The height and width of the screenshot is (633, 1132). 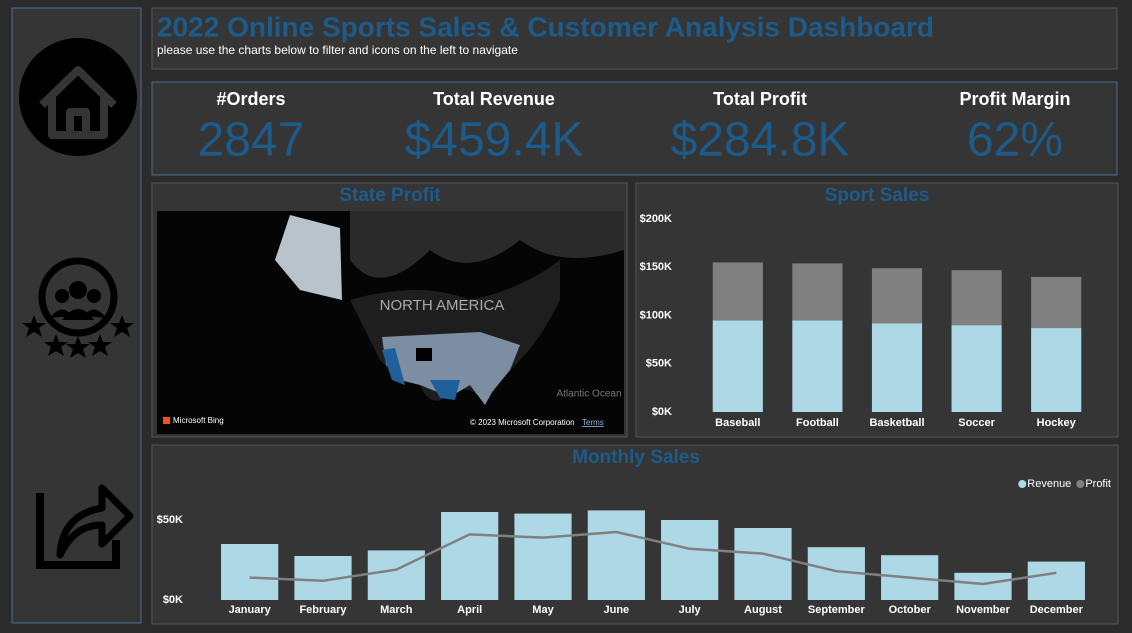 What do you see at coordinates (78, 97) in the screenshot?
I see `home-icon` at bounding box center [78, 97].